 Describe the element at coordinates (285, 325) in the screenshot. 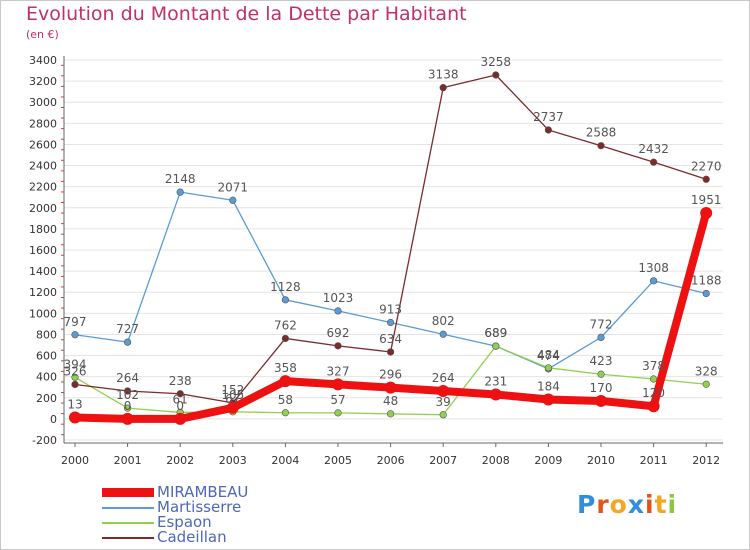

I see `data-label: 762` at that location.